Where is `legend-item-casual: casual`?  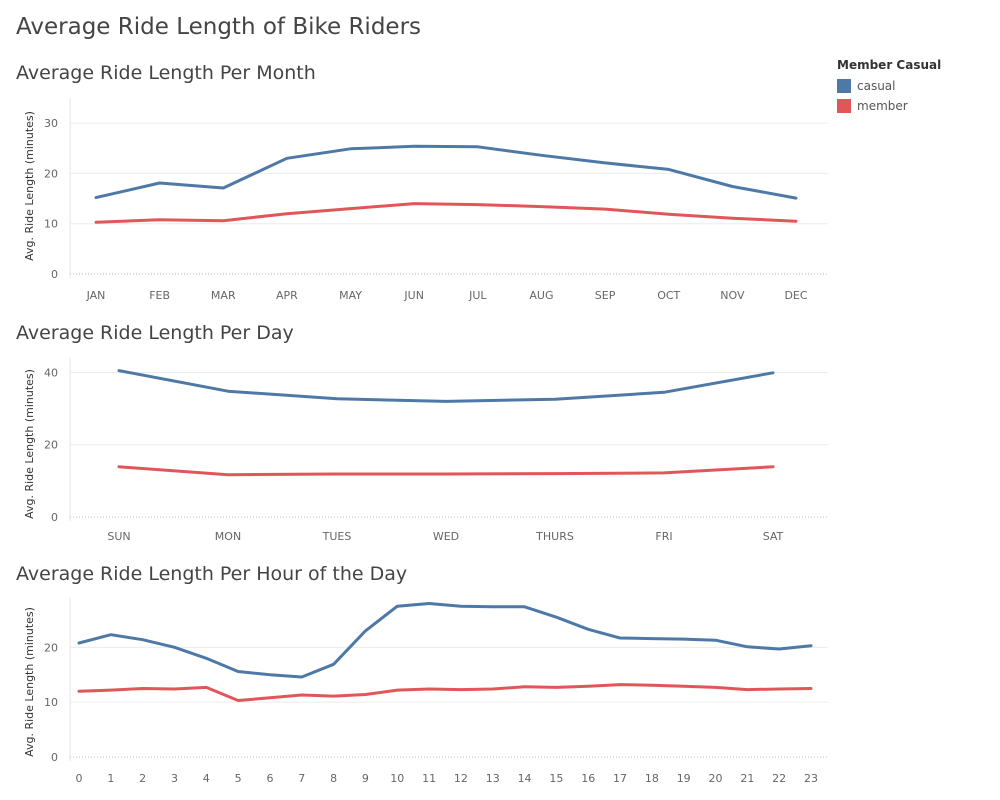 legend-item-casual: casual is located at coordinates (889, 86).